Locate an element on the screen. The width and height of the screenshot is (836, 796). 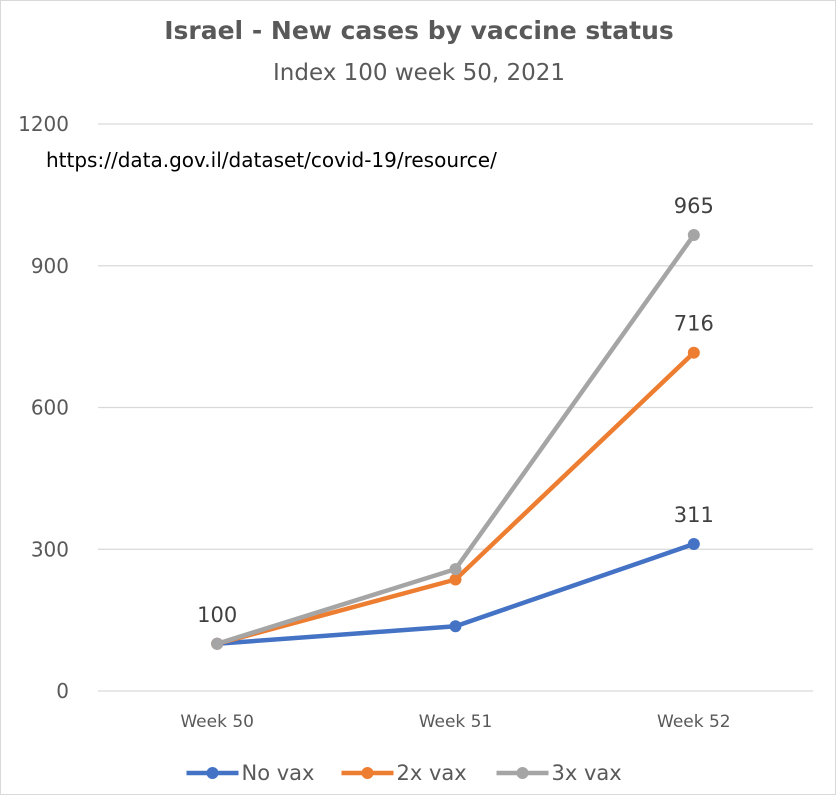
x-tick-label: Week 52 is located at coordinates (694, 722).